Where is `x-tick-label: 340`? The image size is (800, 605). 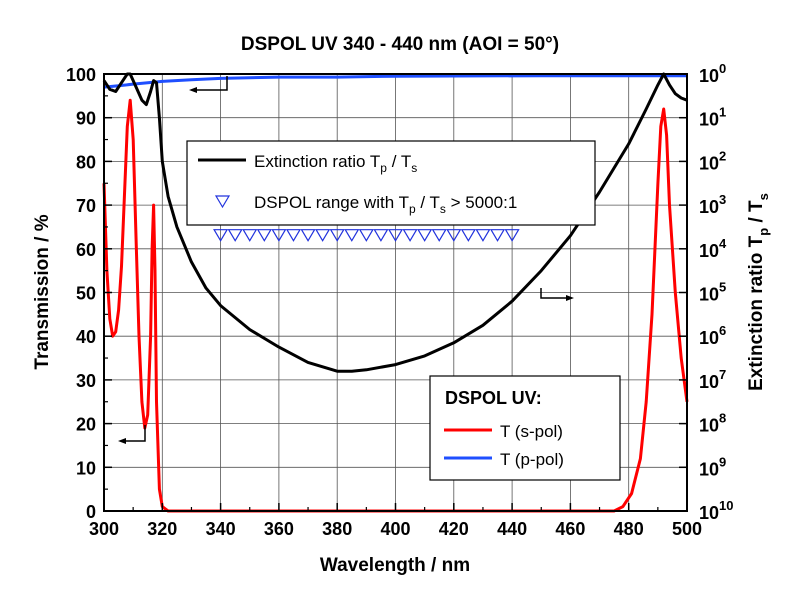 x-tick-label: 340 is located at coordinates (221, 529).